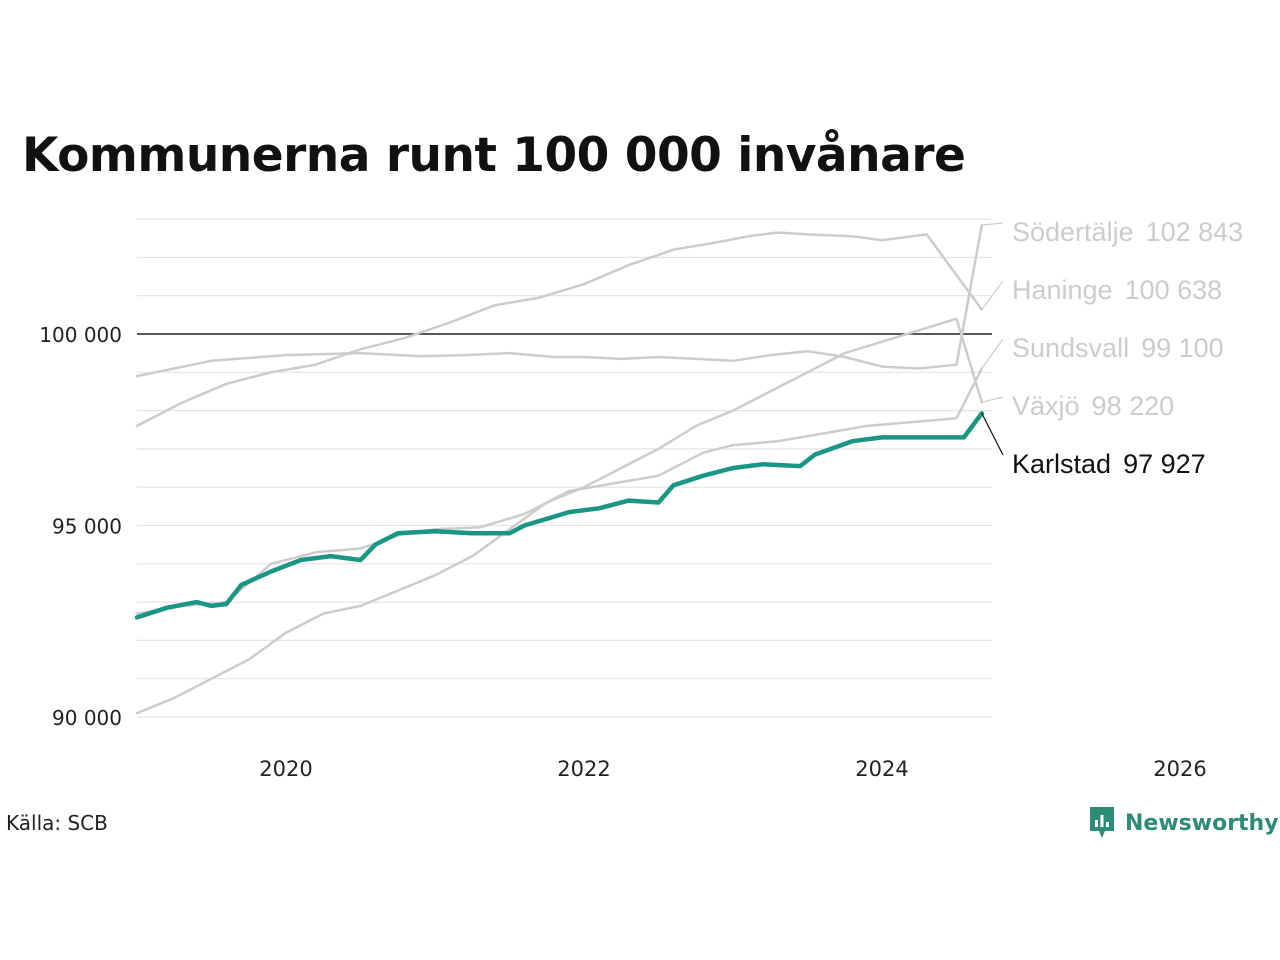 This screenshot has width=1280, height=960. What do you see at coordinates (992, 399) in the screenshot?
I see `leader-line-växjö` at bounding box center [992, 399].